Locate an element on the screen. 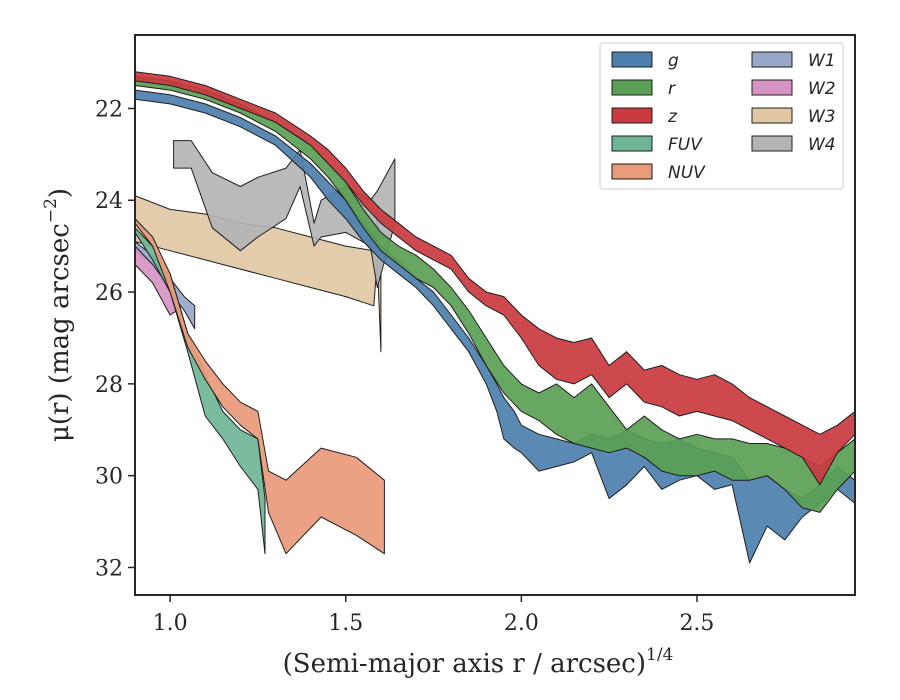 This screenshot has width=900, height=700. x-tick-label: 2.0 is located at coordinates (521, 623).